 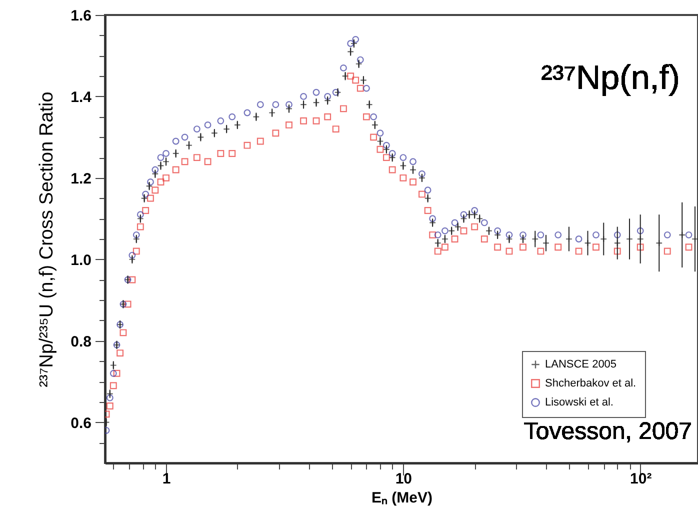 What do you see at coordinates (608, 431) in the screenshot?
I see `annotation: Tovesson, 2007` at bounding box center [608, 431].